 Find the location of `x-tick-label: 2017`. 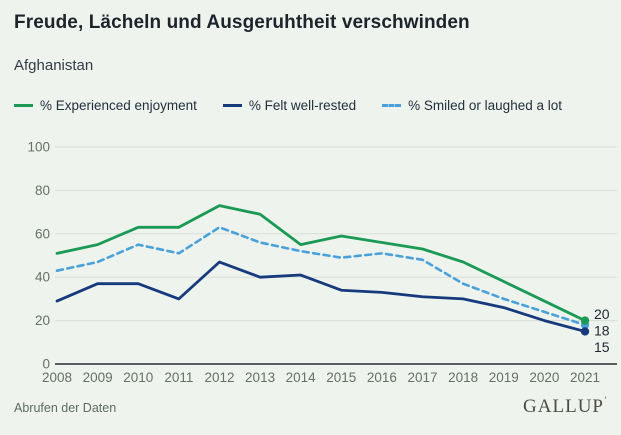

x-tick-label: 2017 is located at coordinates (423, 377).